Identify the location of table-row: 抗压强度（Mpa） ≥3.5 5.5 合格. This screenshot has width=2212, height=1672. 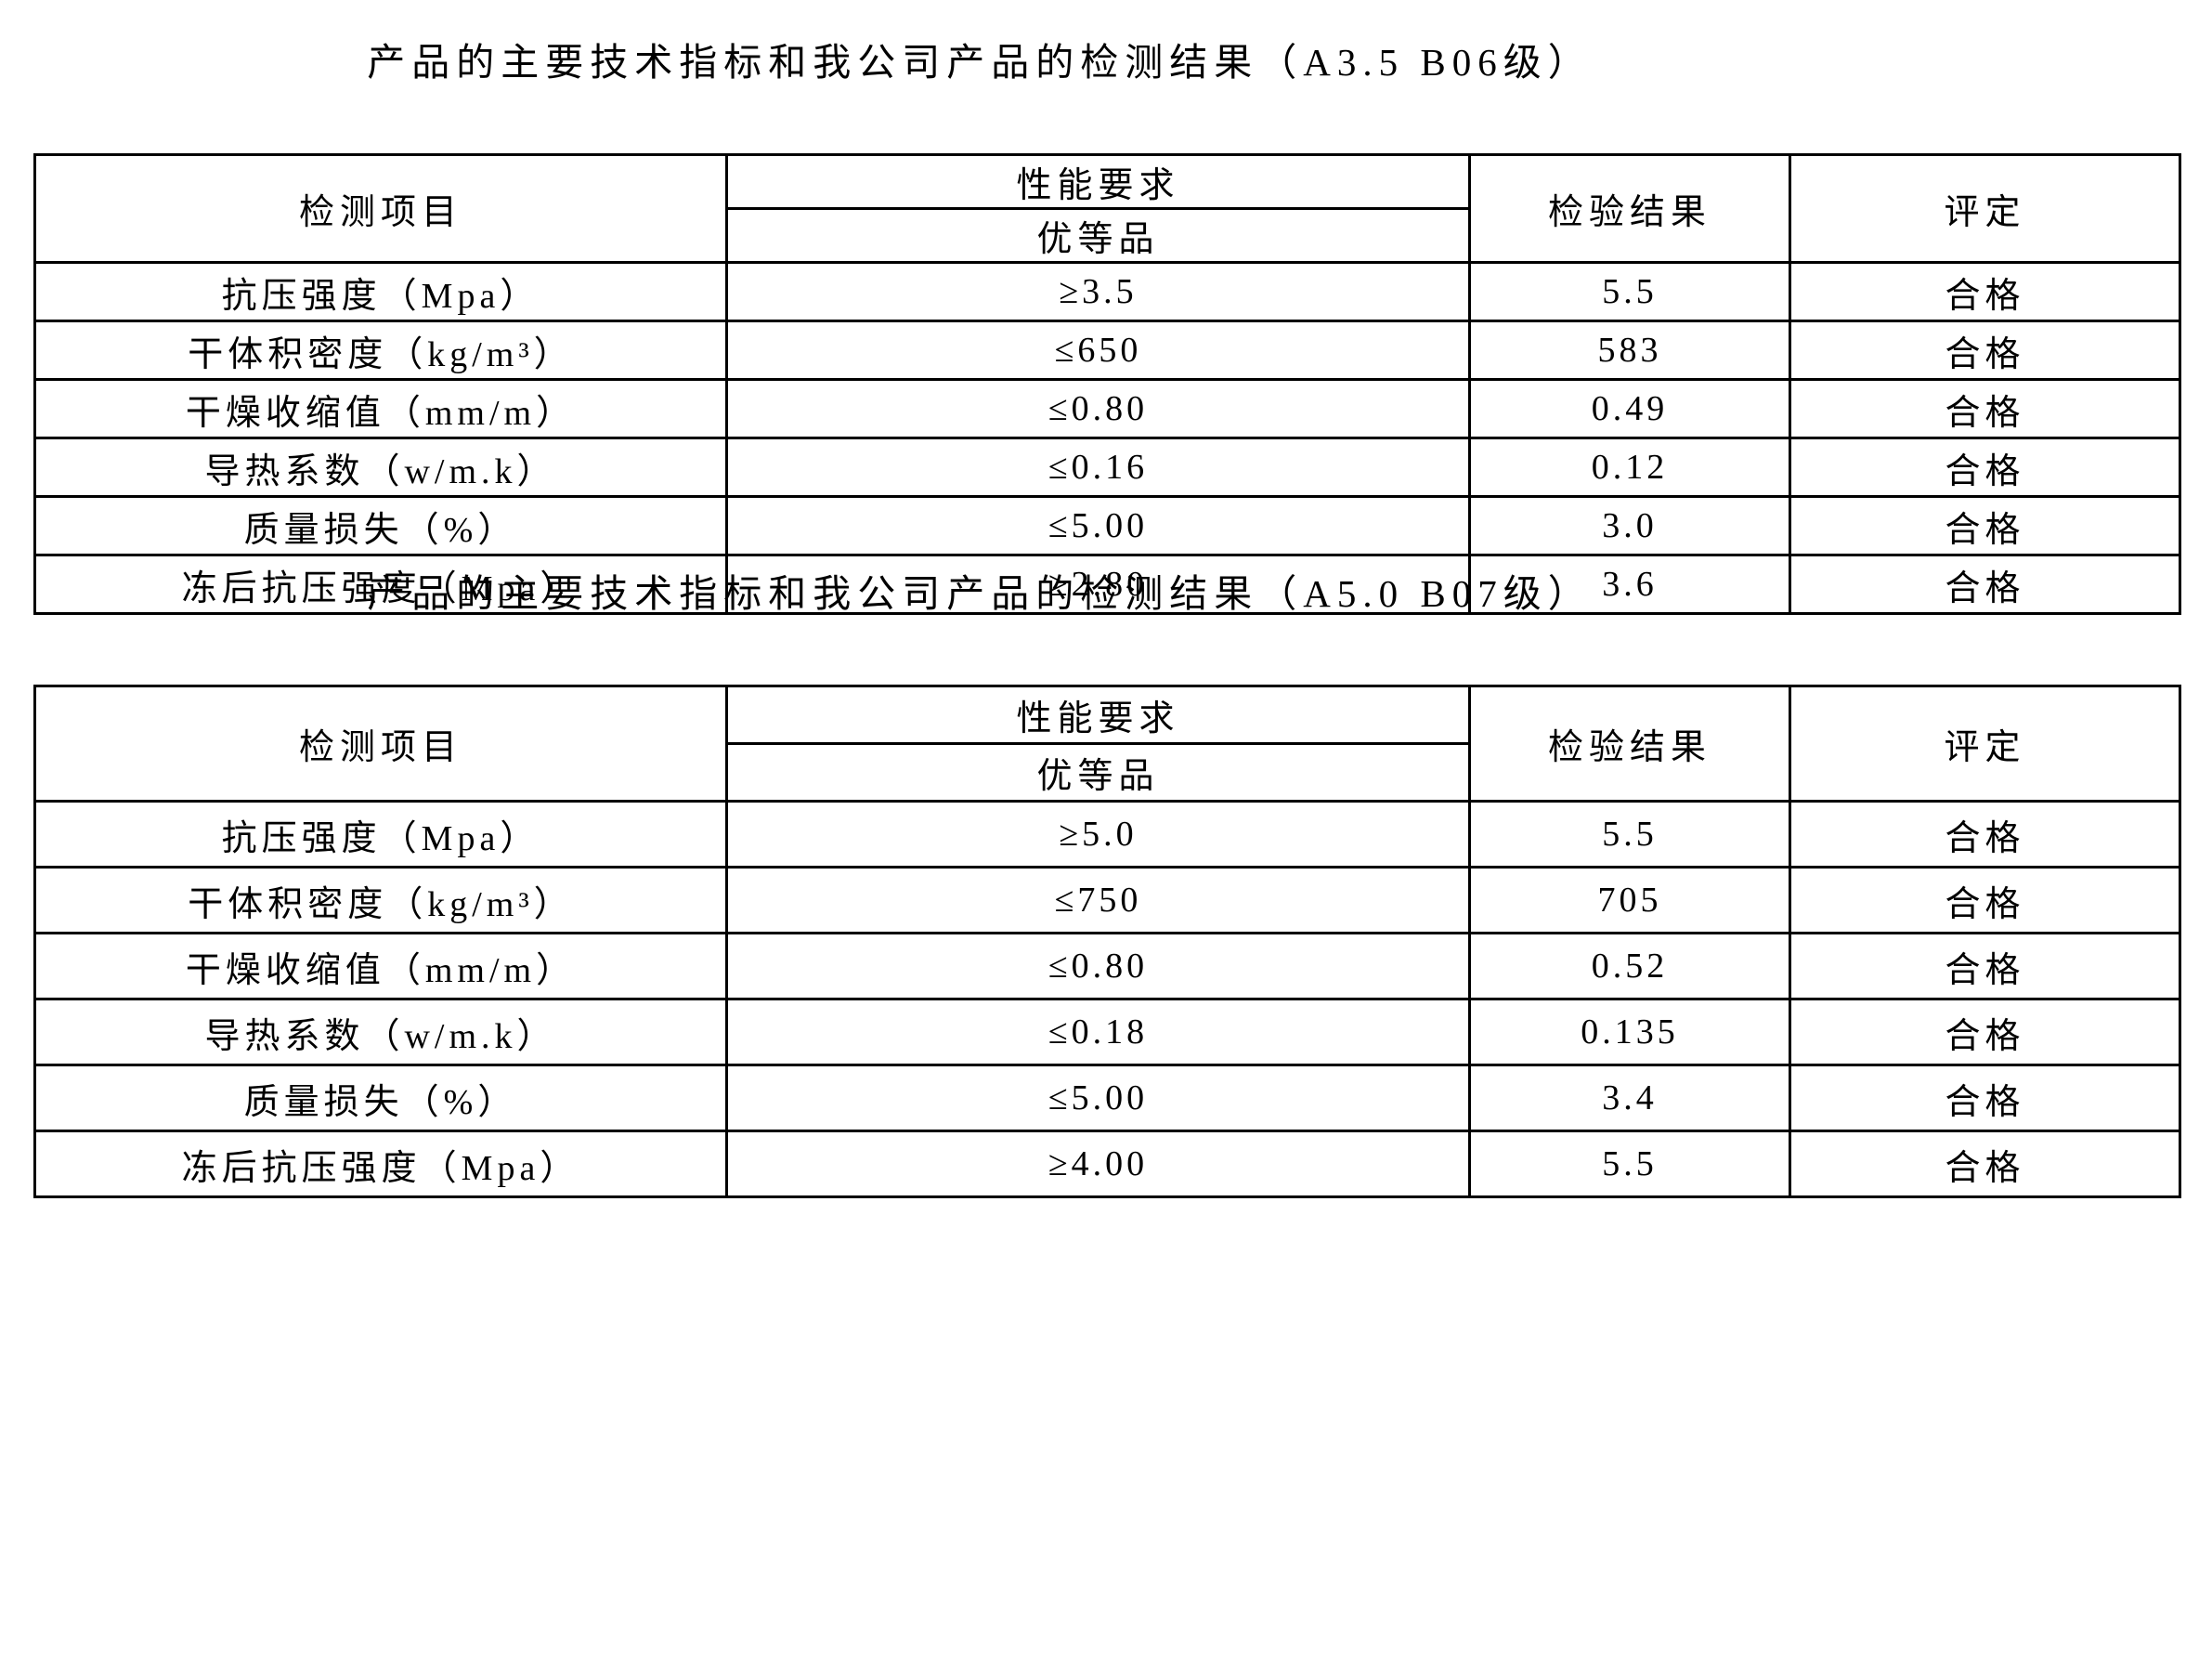
(1107, 291).